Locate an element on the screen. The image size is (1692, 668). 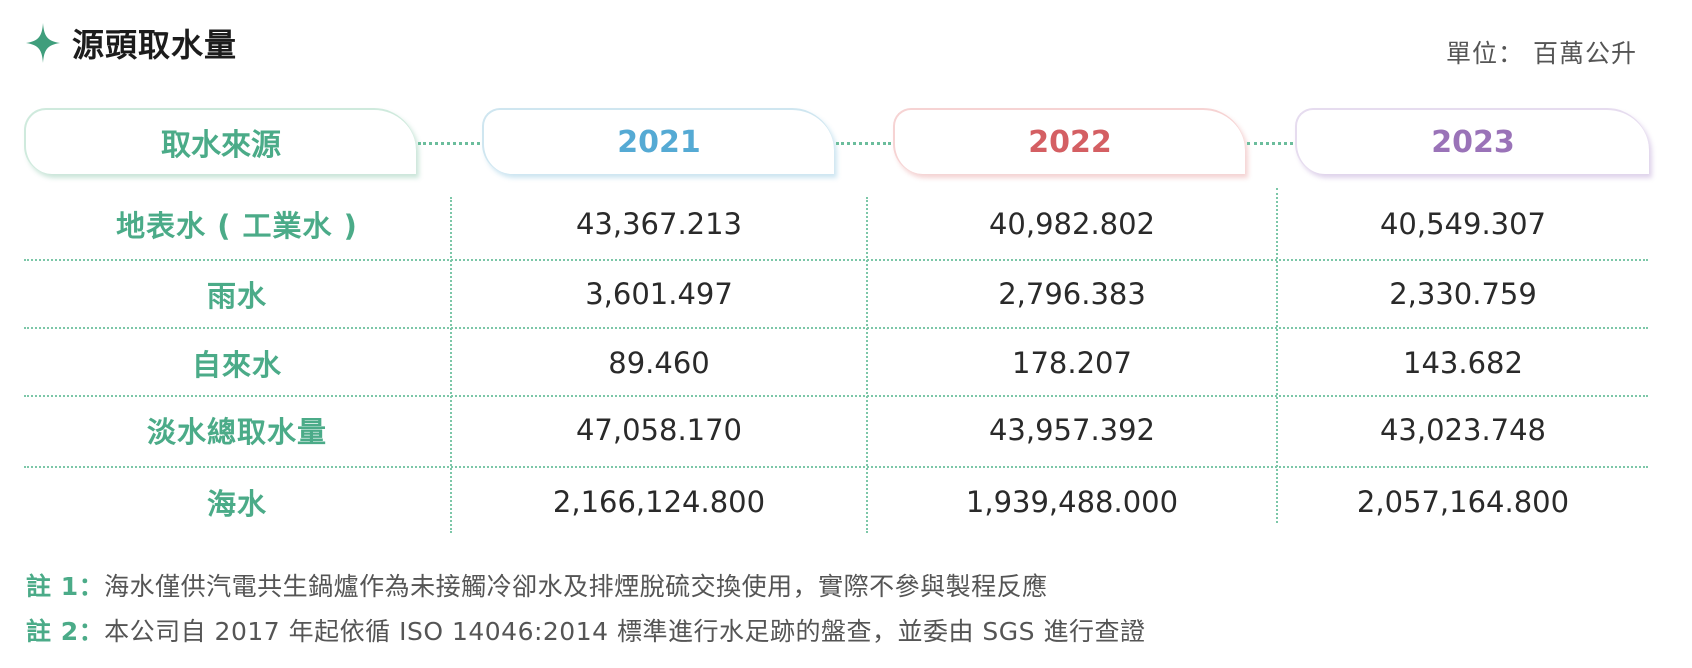
value-2021: 89.460 is located at coordinates (659, 363).